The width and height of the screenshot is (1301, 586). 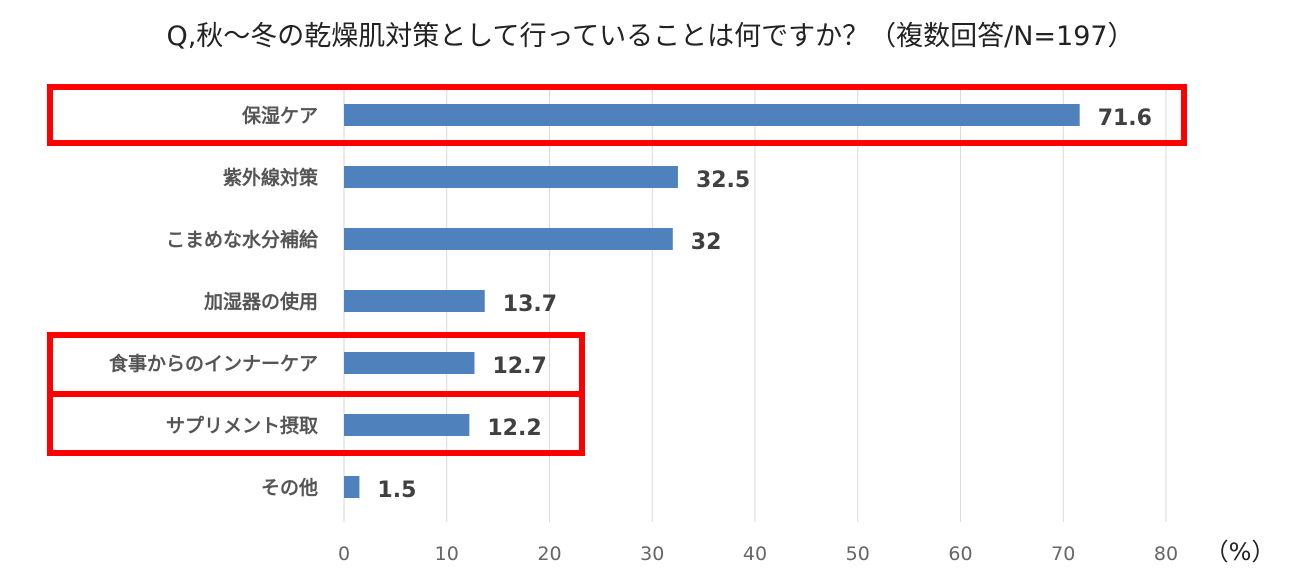 I want to click on x-tick-10: 10, so click(x=447, y=554).